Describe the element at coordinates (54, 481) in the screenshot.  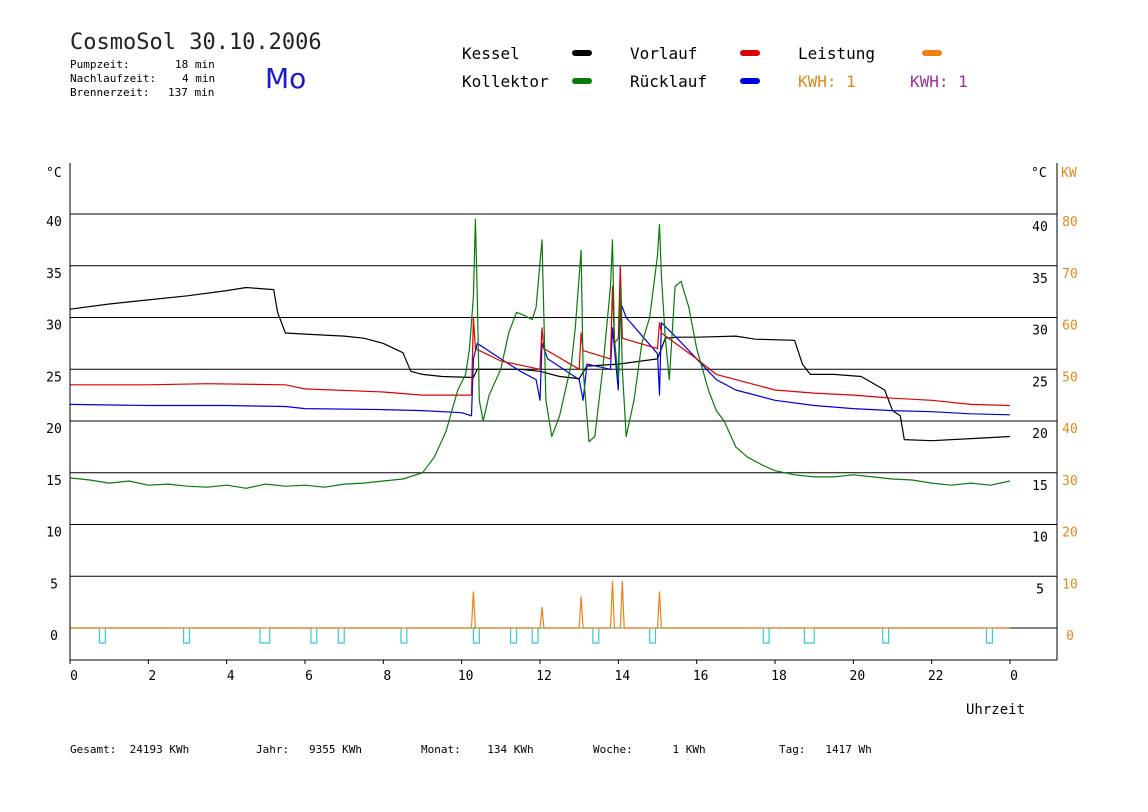
I see `y-tick-label-left: 15` at that location.